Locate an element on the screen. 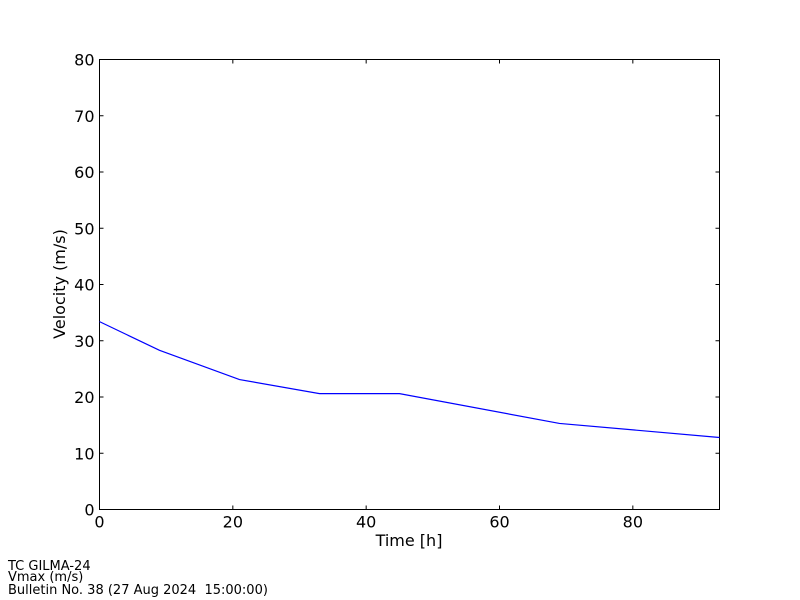 The image size is (800, 600). y-tick-label: 20 is located at coordinates (84, 397).